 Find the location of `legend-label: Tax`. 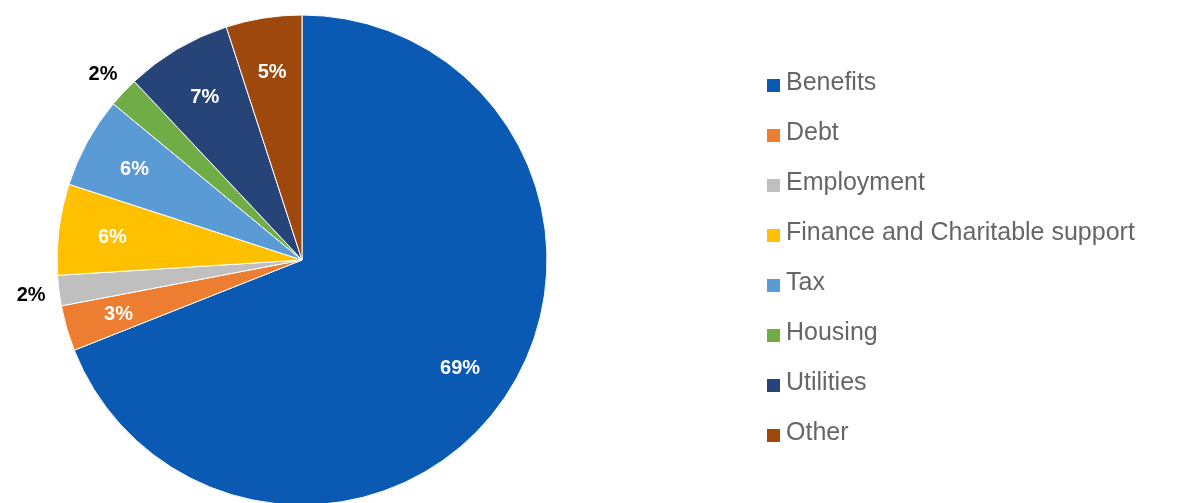

legend-label: Tax is located at coordinates (805, 280).